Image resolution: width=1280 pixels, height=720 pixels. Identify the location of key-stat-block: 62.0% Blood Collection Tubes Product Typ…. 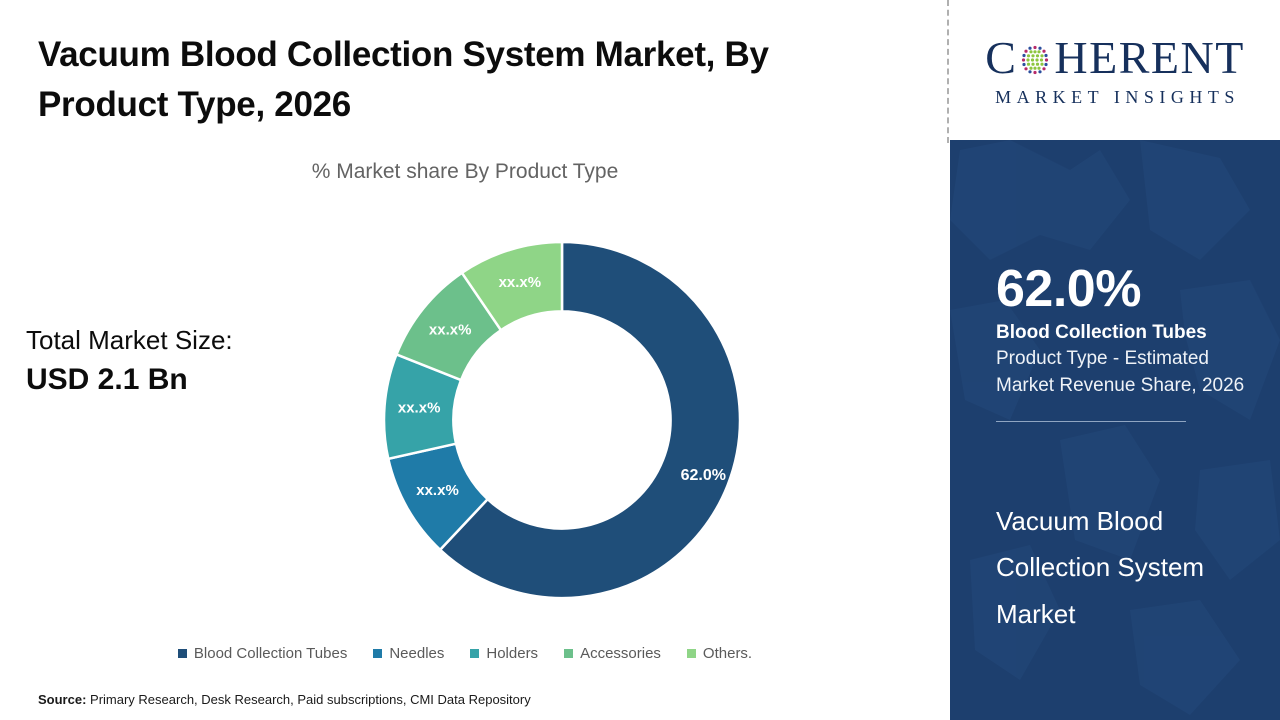
(1121, 341).